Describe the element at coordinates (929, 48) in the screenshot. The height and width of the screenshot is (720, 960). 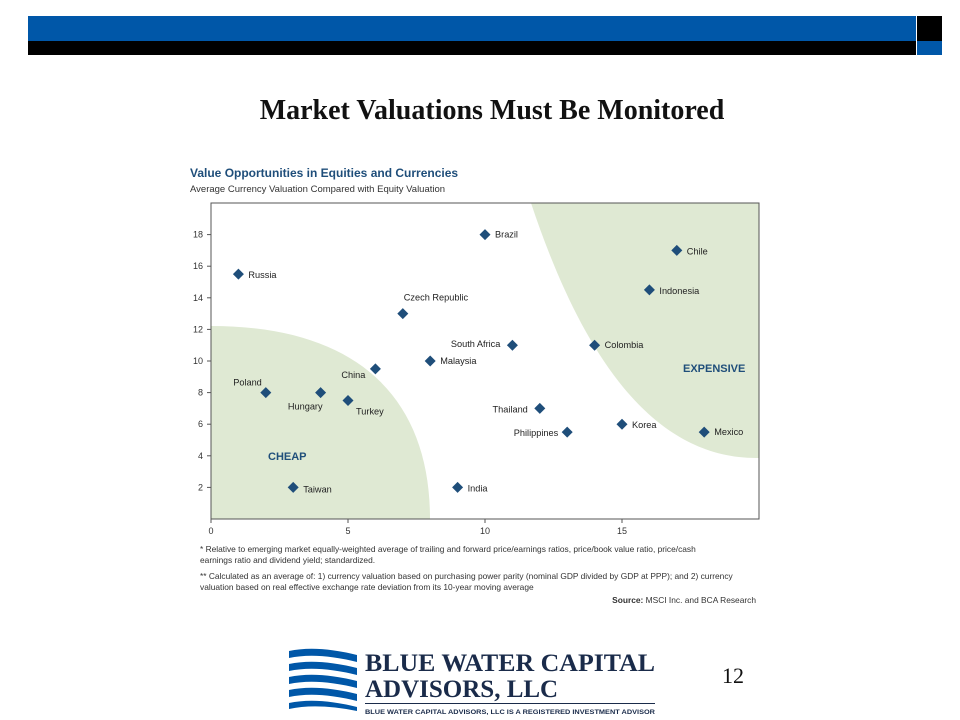
I see `header-corner-blue` at that location.